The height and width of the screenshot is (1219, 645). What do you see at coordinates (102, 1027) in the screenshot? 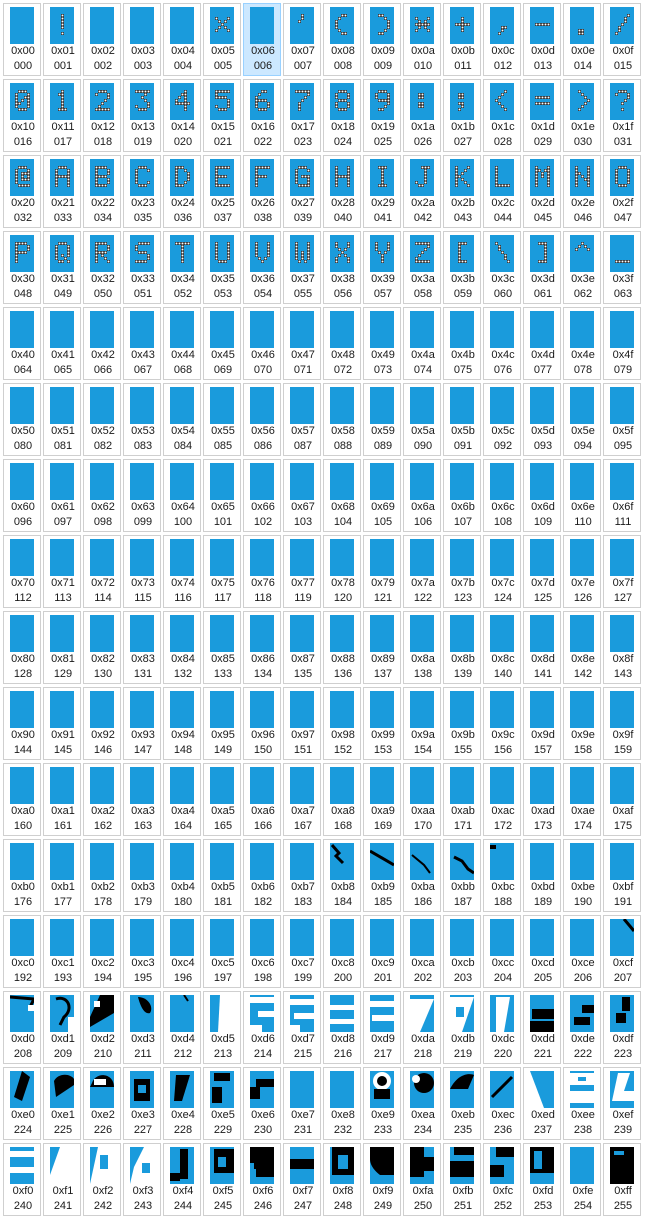
I see `glyph-cell: 0xd2 210` at bounding box center [102, 1027].